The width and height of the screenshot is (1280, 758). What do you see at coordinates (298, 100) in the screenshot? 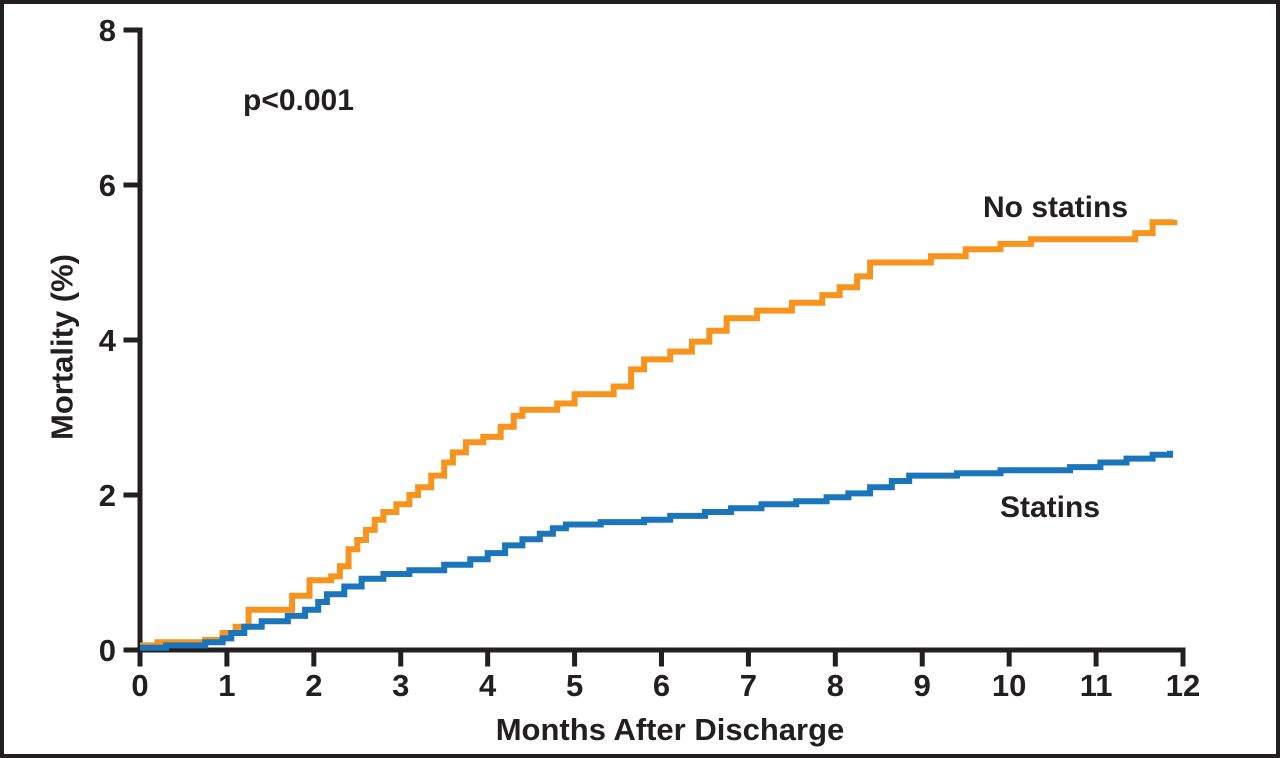
I see `p-value-annotation: p<0.001` at bounding box center [298, 100].